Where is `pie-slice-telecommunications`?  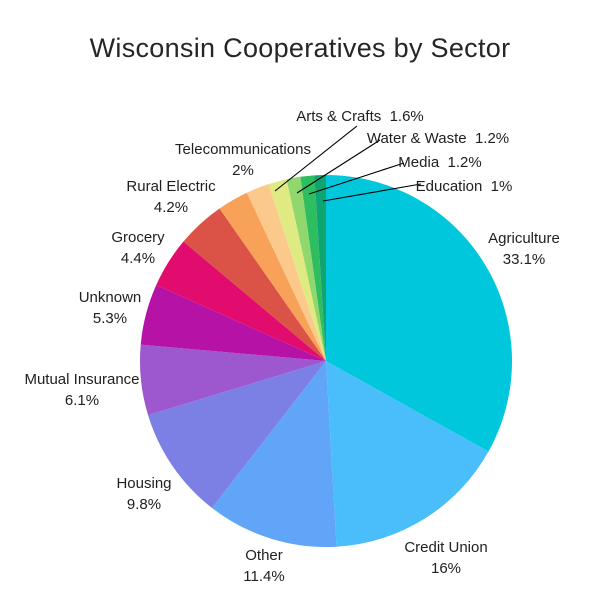
pie-slice-telecommunications is located at coordinates (286, 272).